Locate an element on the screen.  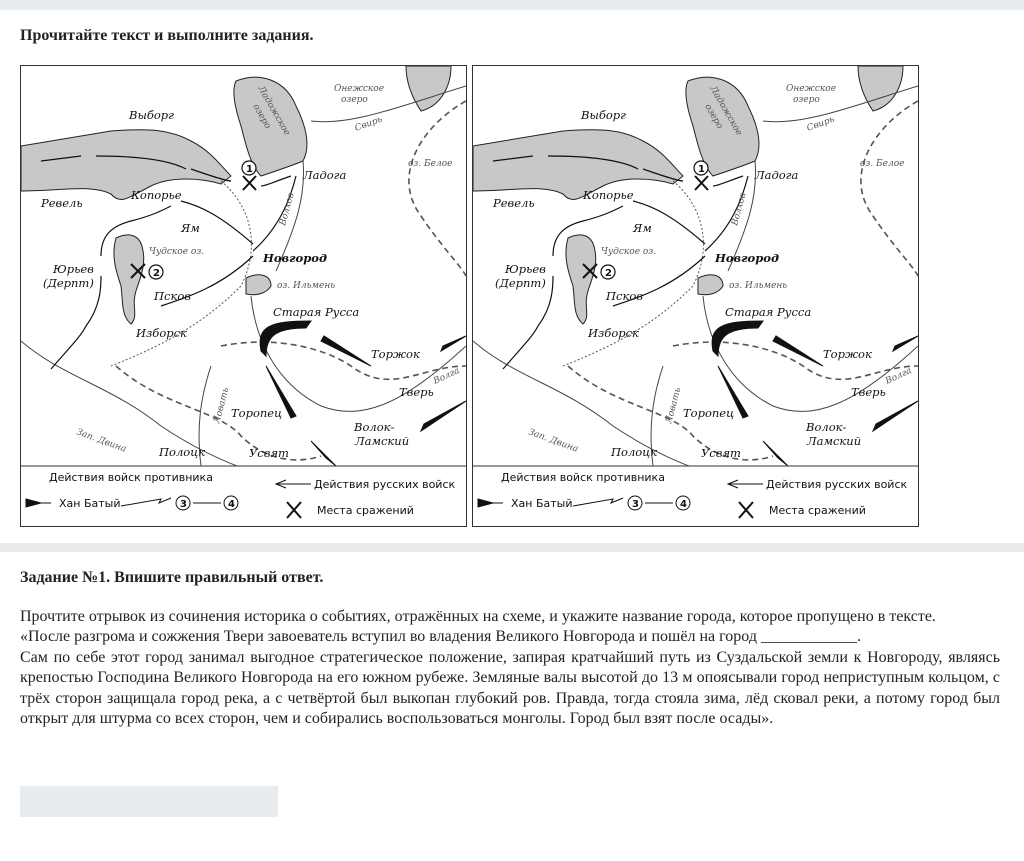
label-vyborg: Выборг is located at coordinates (603, 115).